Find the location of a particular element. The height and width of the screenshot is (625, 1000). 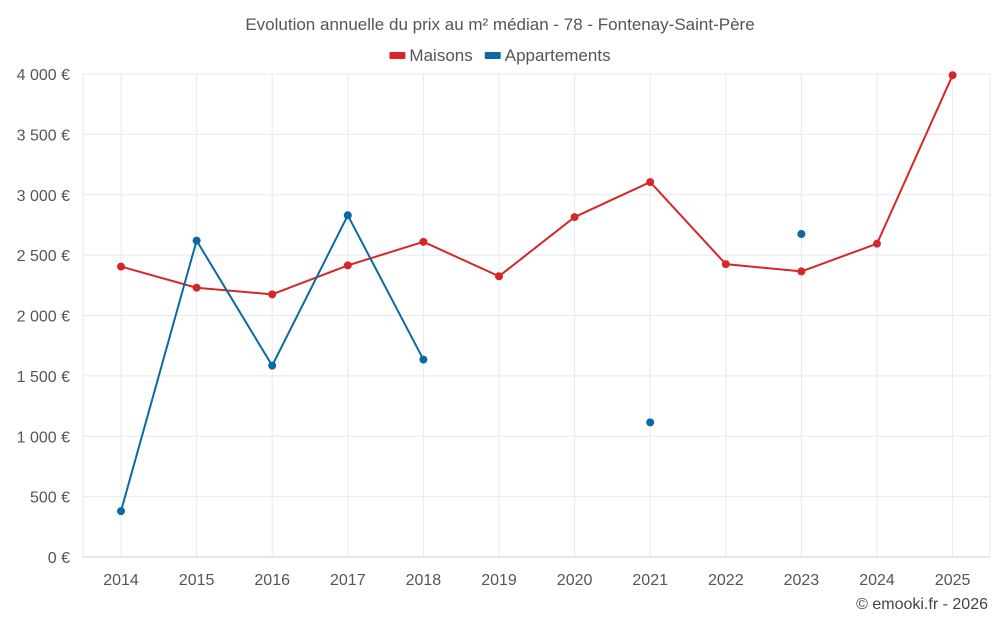

legend-item-maisons: Maisons is located at coordinates (431, 55).